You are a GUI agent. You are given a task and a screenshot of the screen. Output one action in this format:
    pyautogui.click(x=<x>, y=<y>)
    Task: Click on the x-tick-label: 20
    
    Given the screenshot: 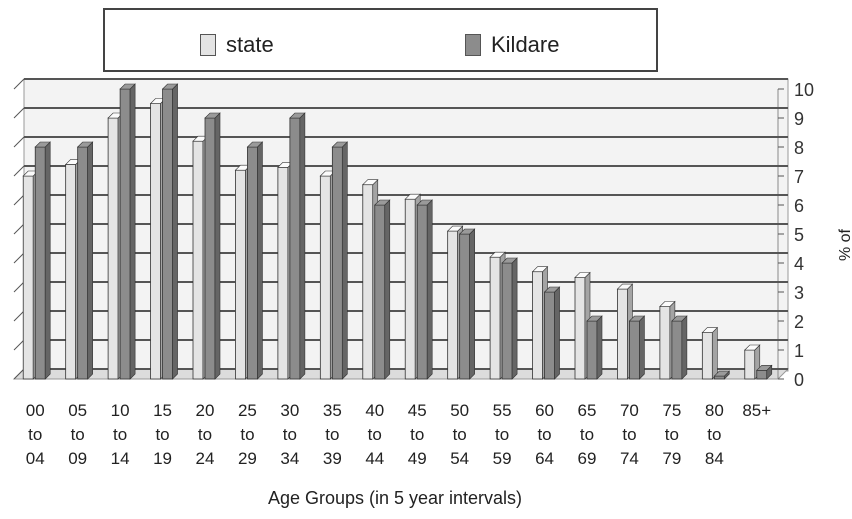 What is the action you would take?
    pyautogui.click(x=205, y=410)
    